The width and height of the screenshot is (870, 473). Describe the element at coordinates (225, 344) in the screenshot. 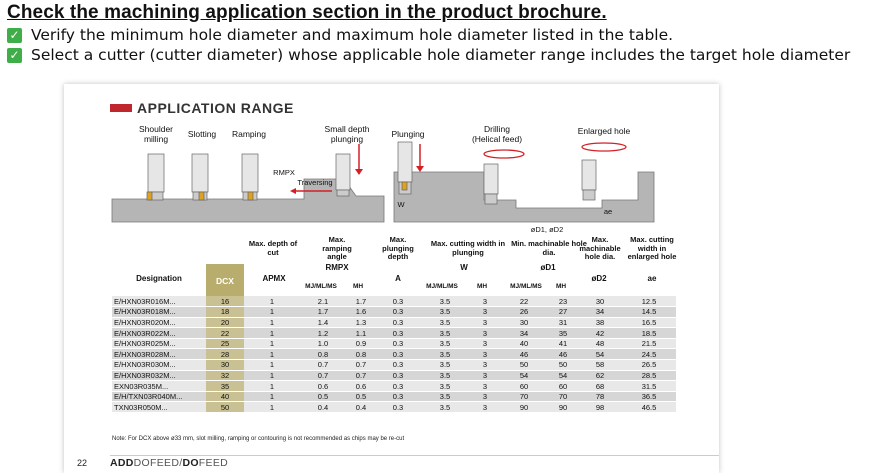

I see `table-cell-dcx: 25` at that location.